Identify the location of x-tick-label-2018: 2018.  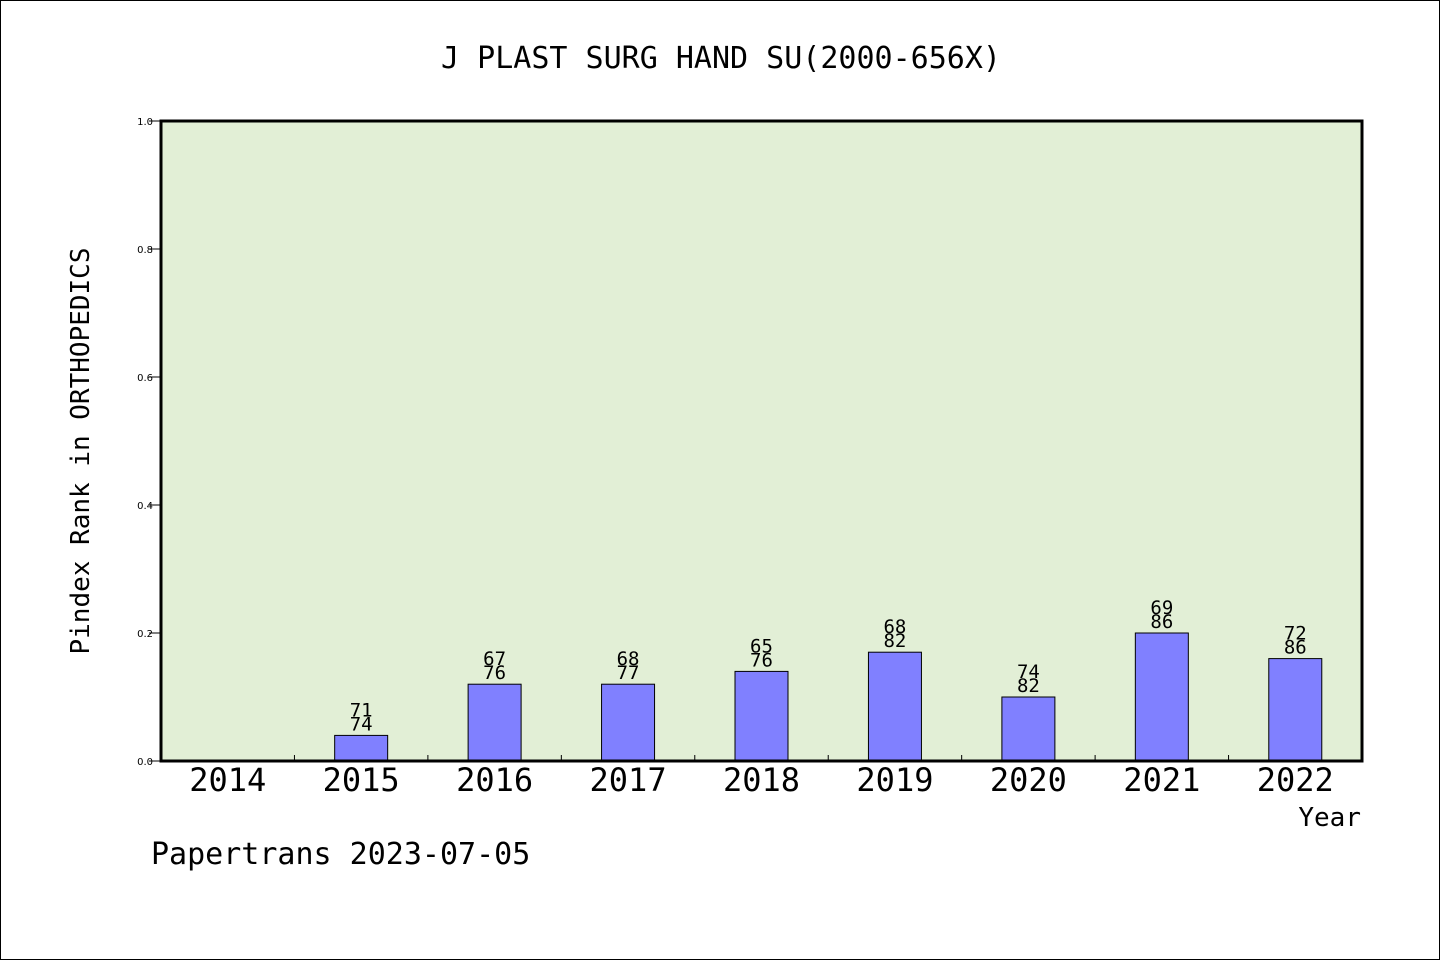
(761, 780).